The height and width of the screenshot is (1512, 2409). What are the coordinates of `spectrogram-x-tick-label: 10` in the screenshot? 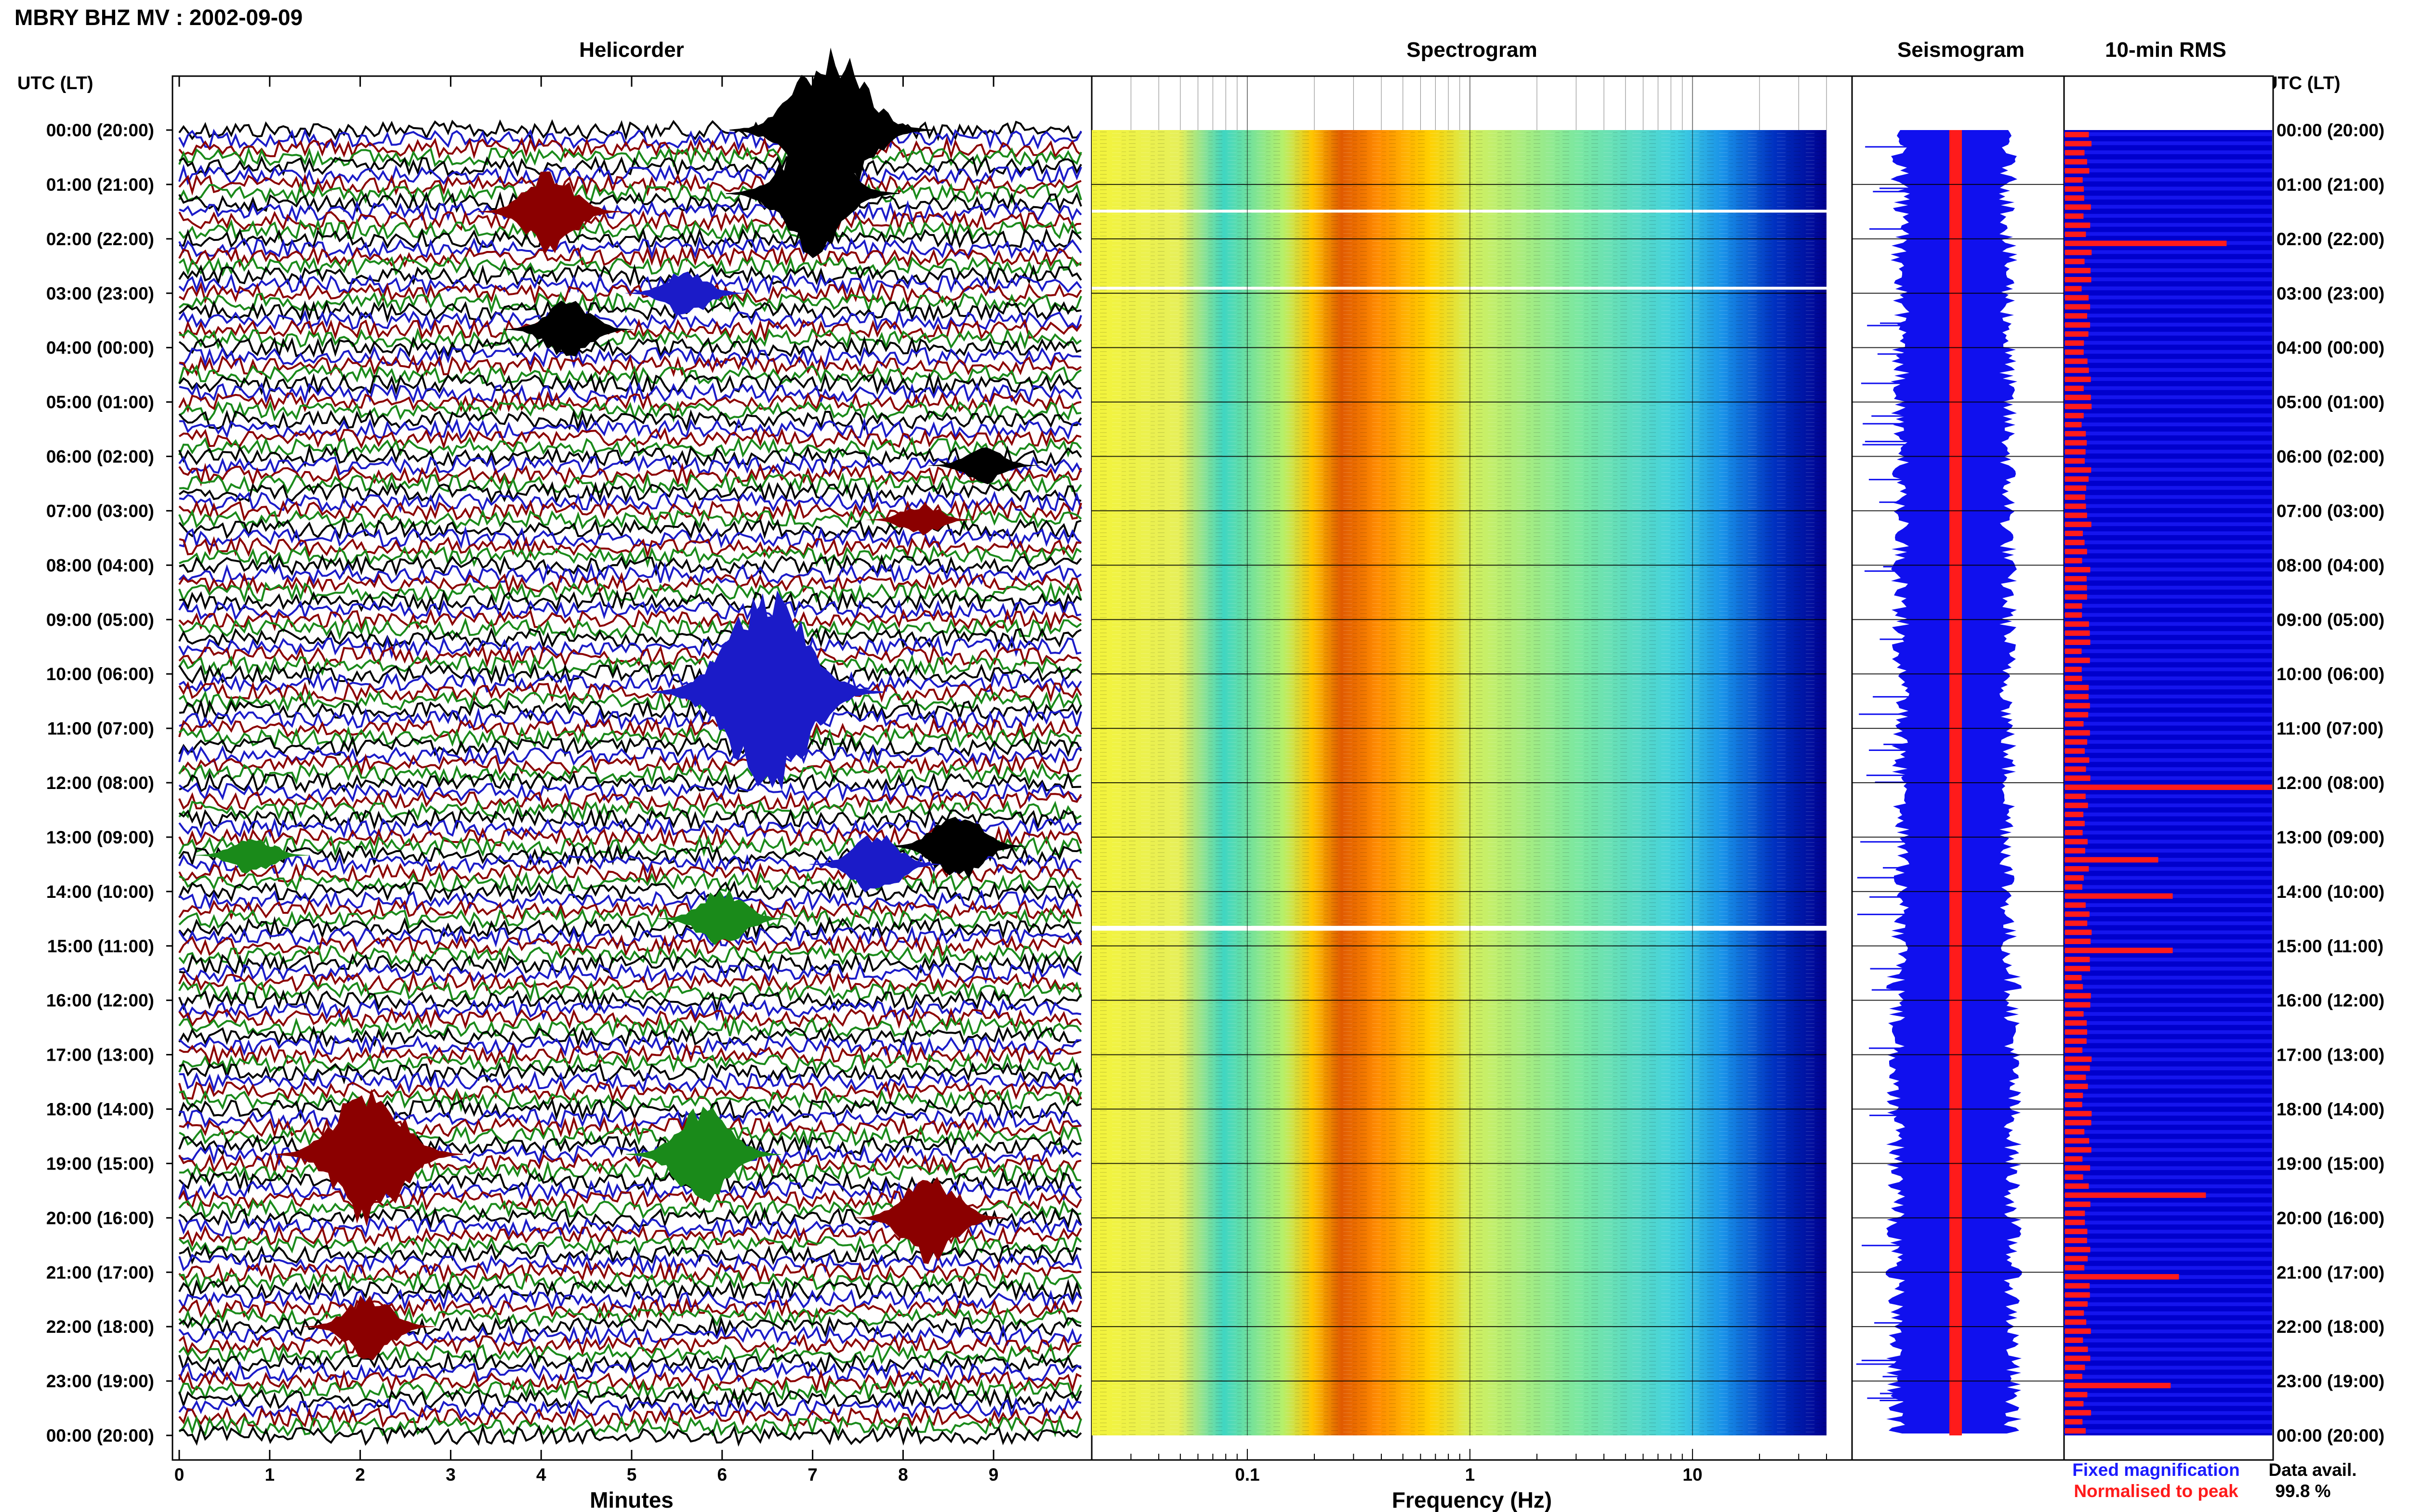 It's located at (1692, 1475).